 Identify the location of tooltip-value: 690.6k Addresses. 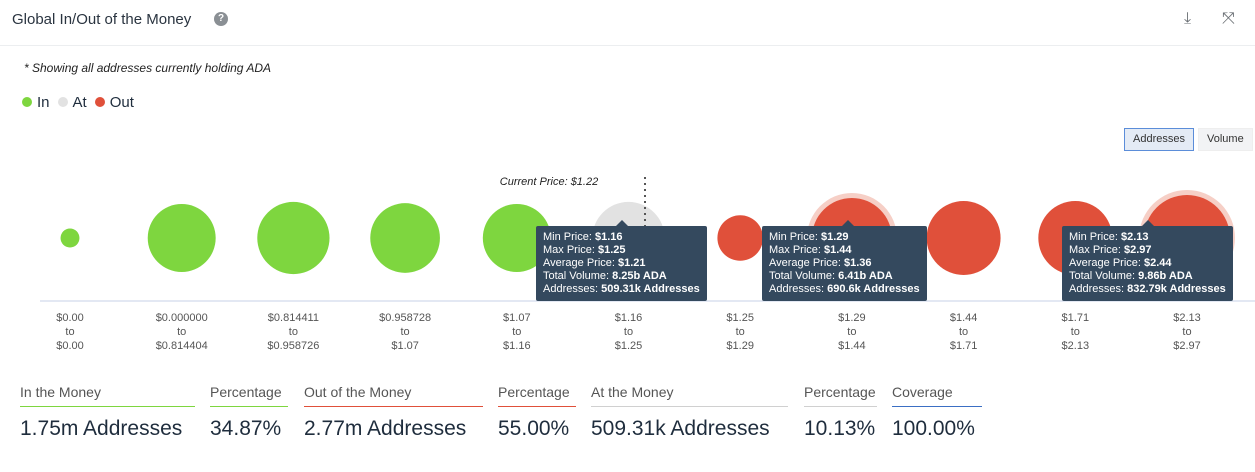
(873, 289).